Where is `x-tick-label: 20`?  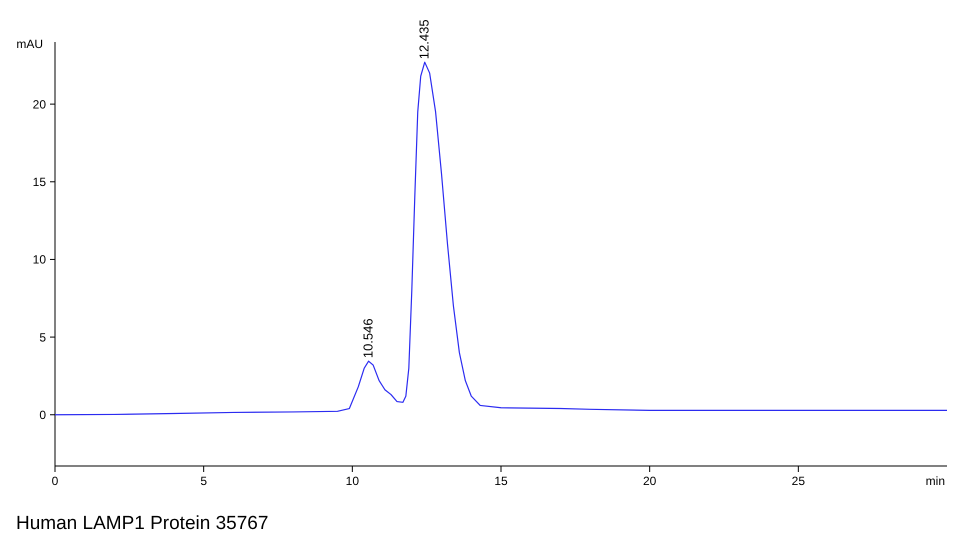 x-tick-label: 20 is located at coordinates (649, 481).